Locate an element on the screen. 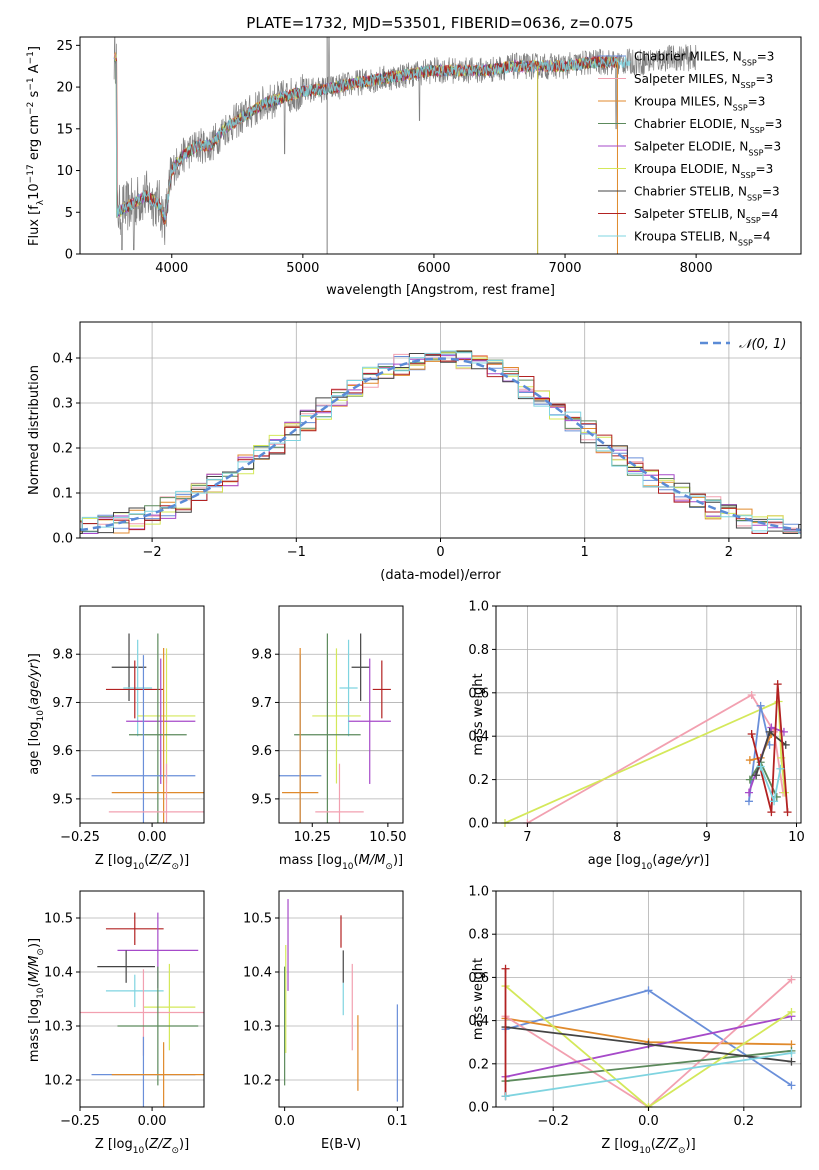 This screenshot has width=819, height=1170. x-tick-label: 10.25 is located at coordinates (312, 837).